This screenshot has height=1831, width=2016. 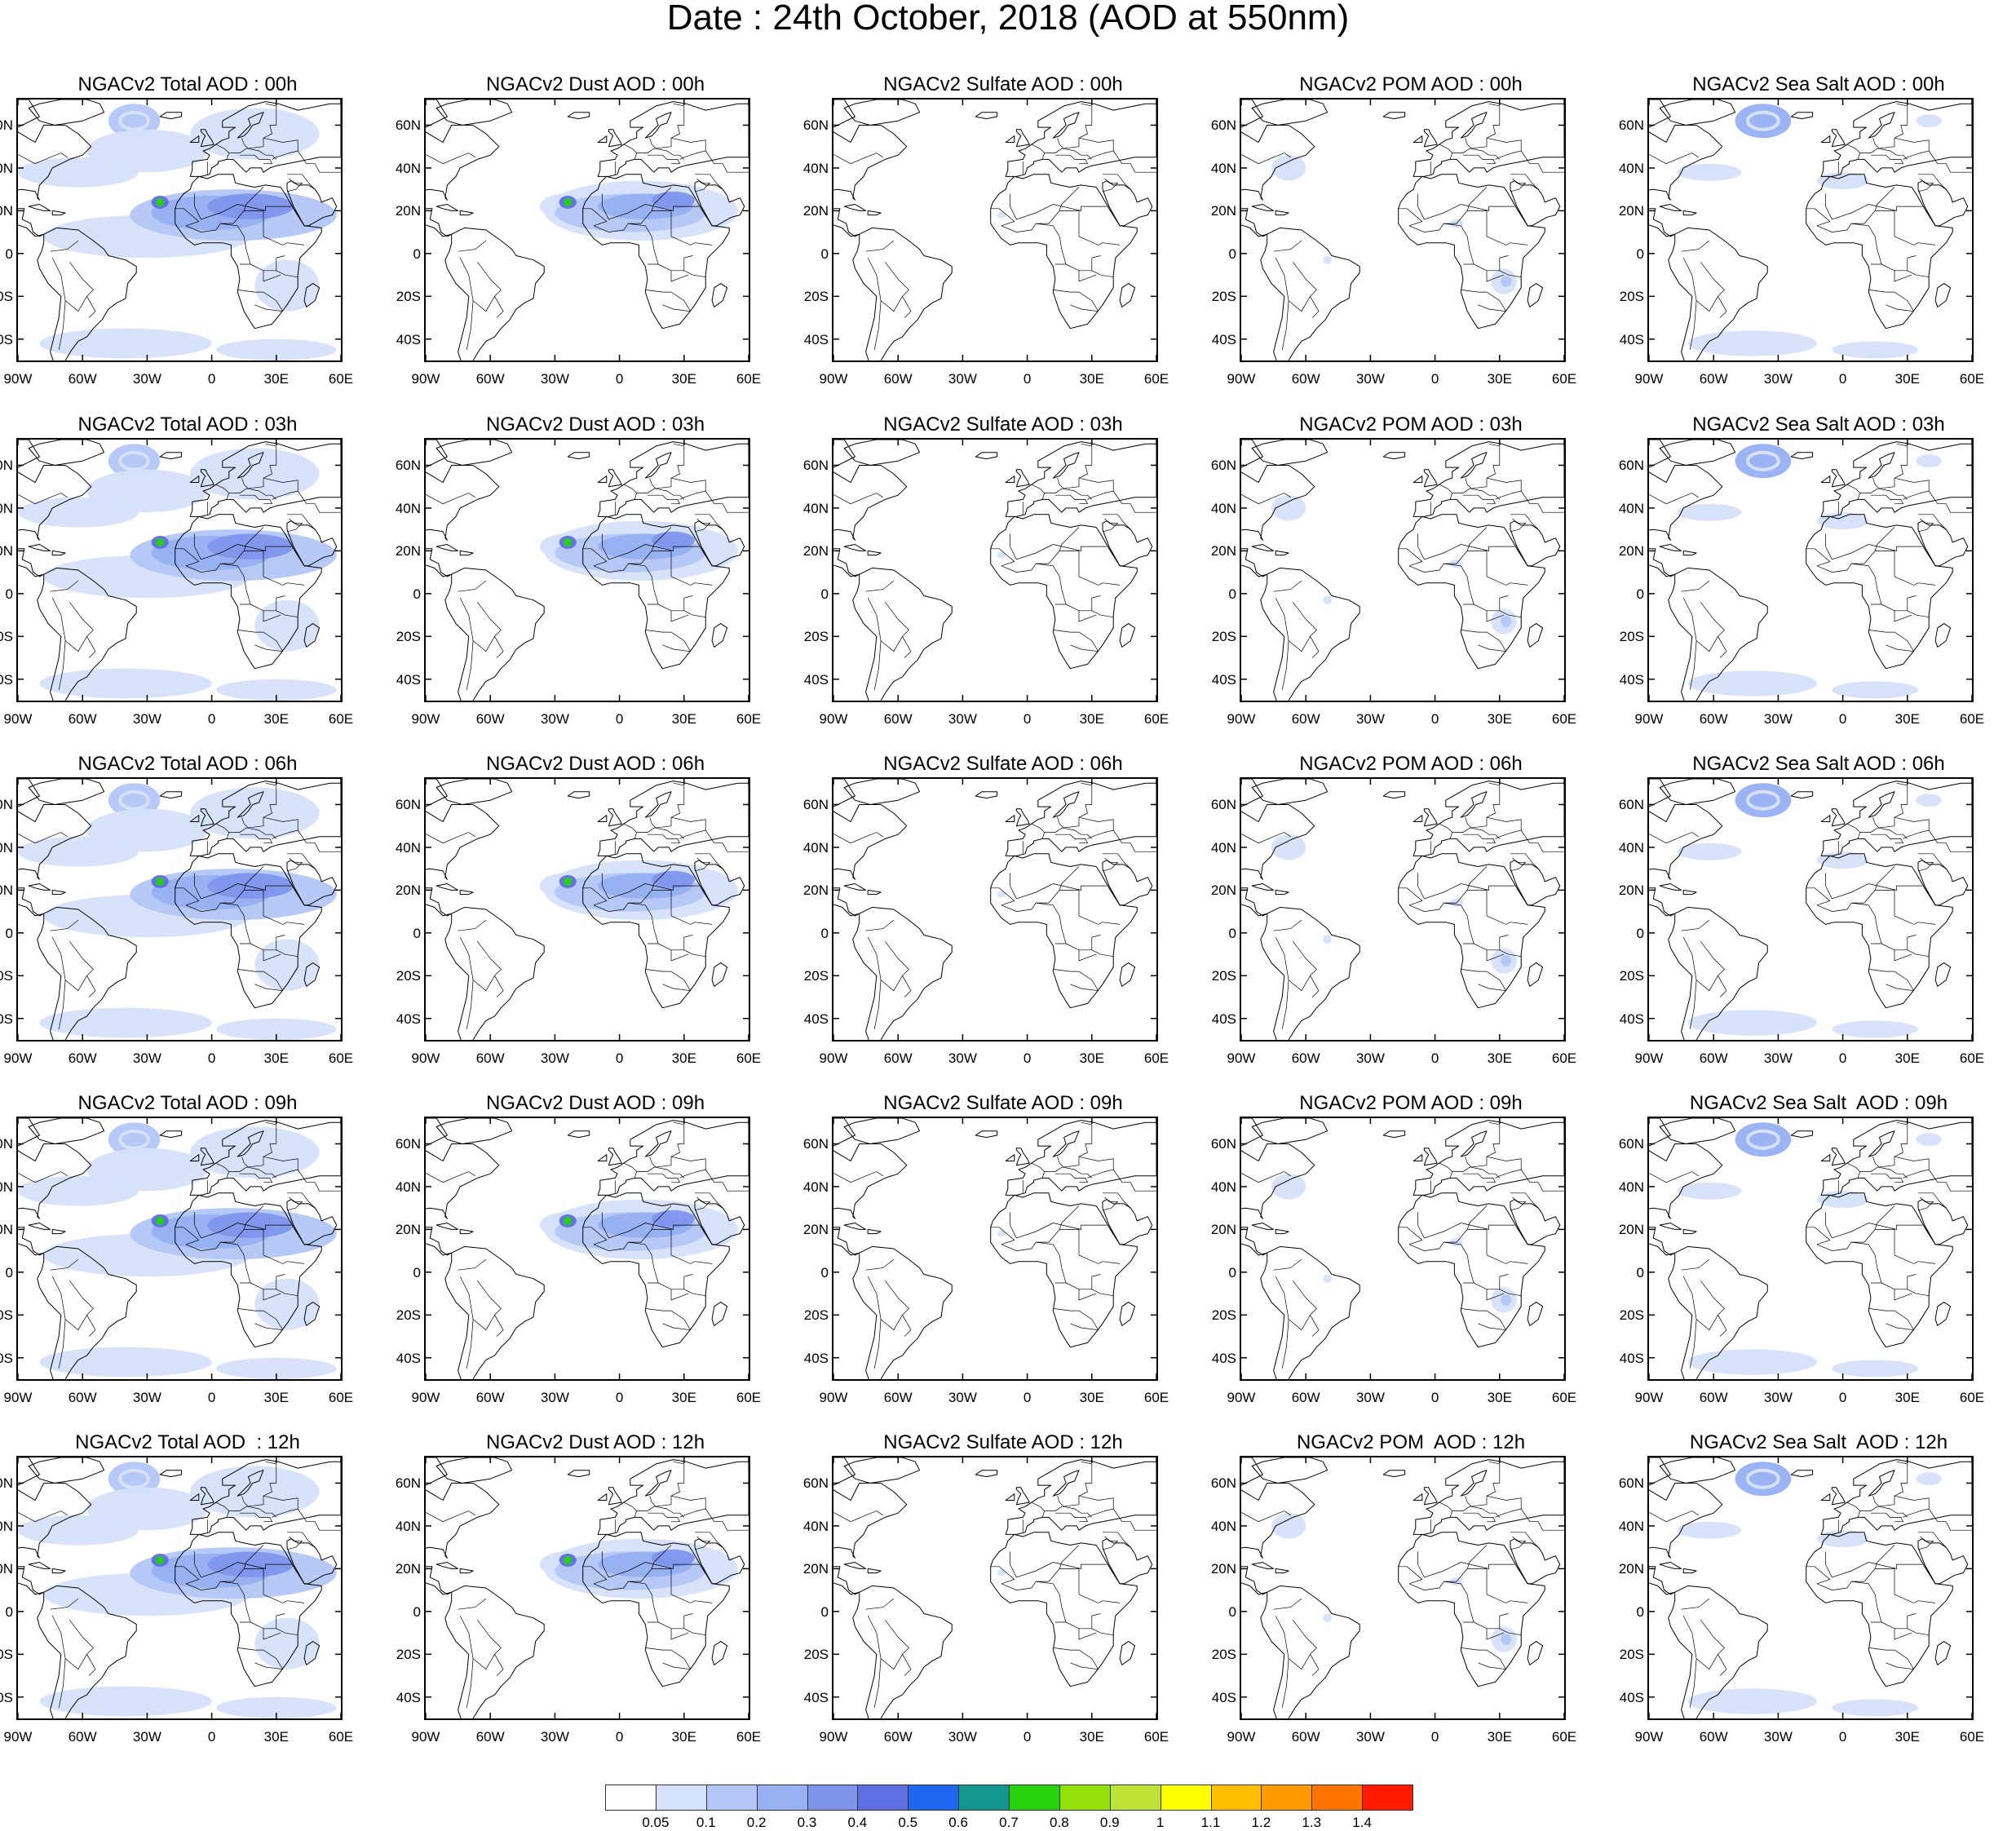 I want to click on panel-title: NGACv2 Sea Salt AOD : 03h, so click(x=1819, y=425).